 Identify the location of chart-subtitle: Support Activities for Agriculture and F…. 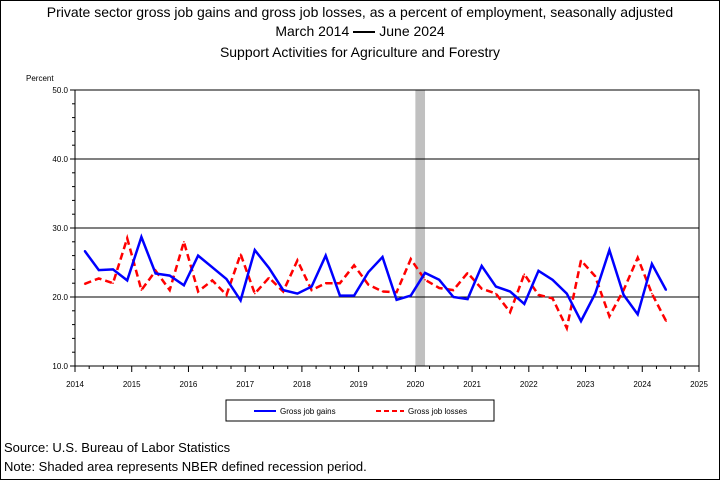
(360, 52).